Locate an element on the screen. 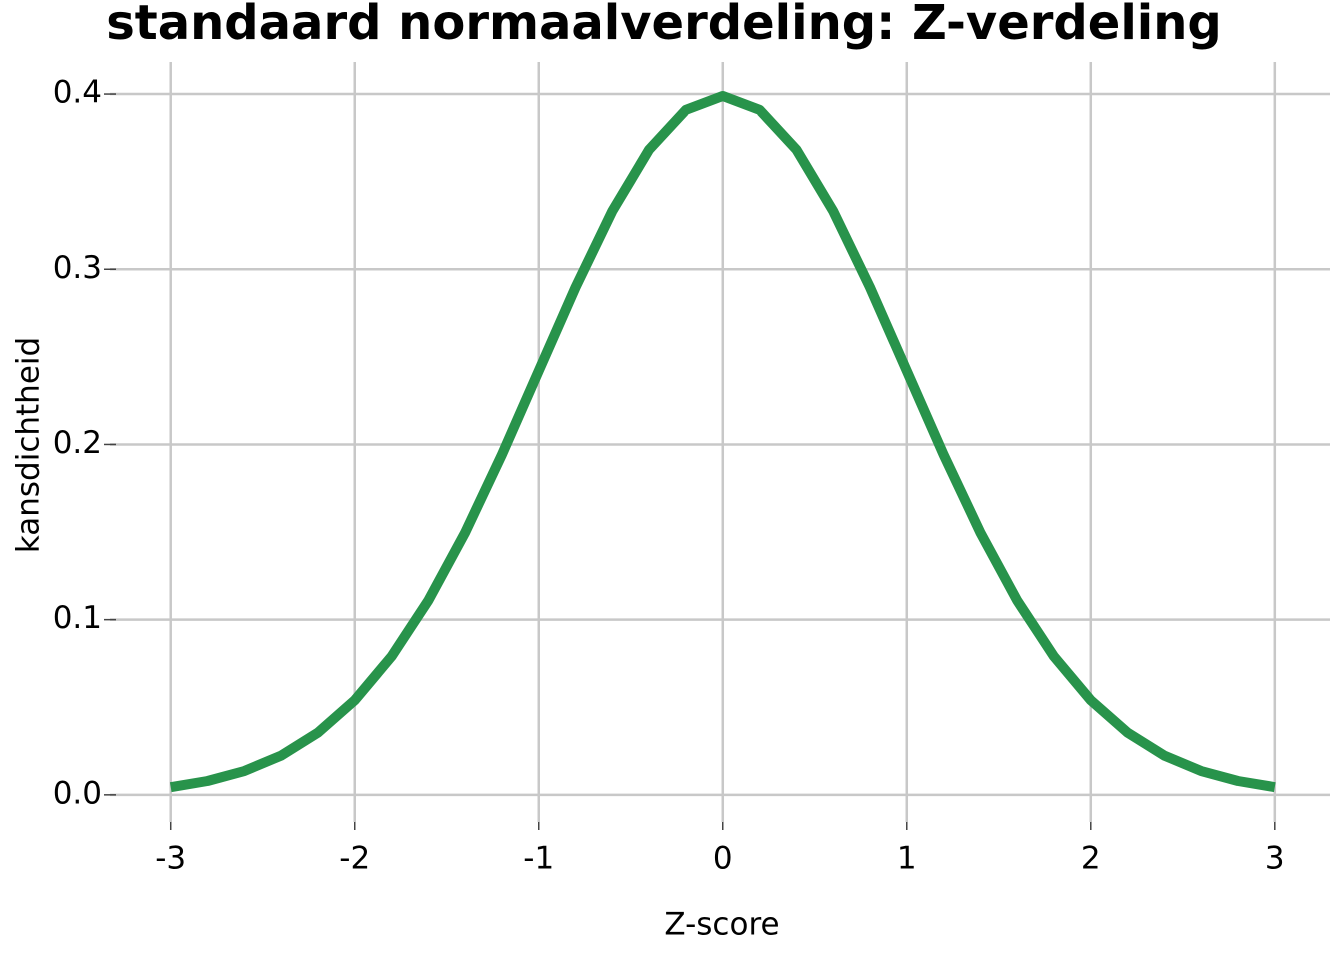 The height and width of the screenshot is (960, 1344). x-axis-label: Z-score is located at coordinates (721, 925).